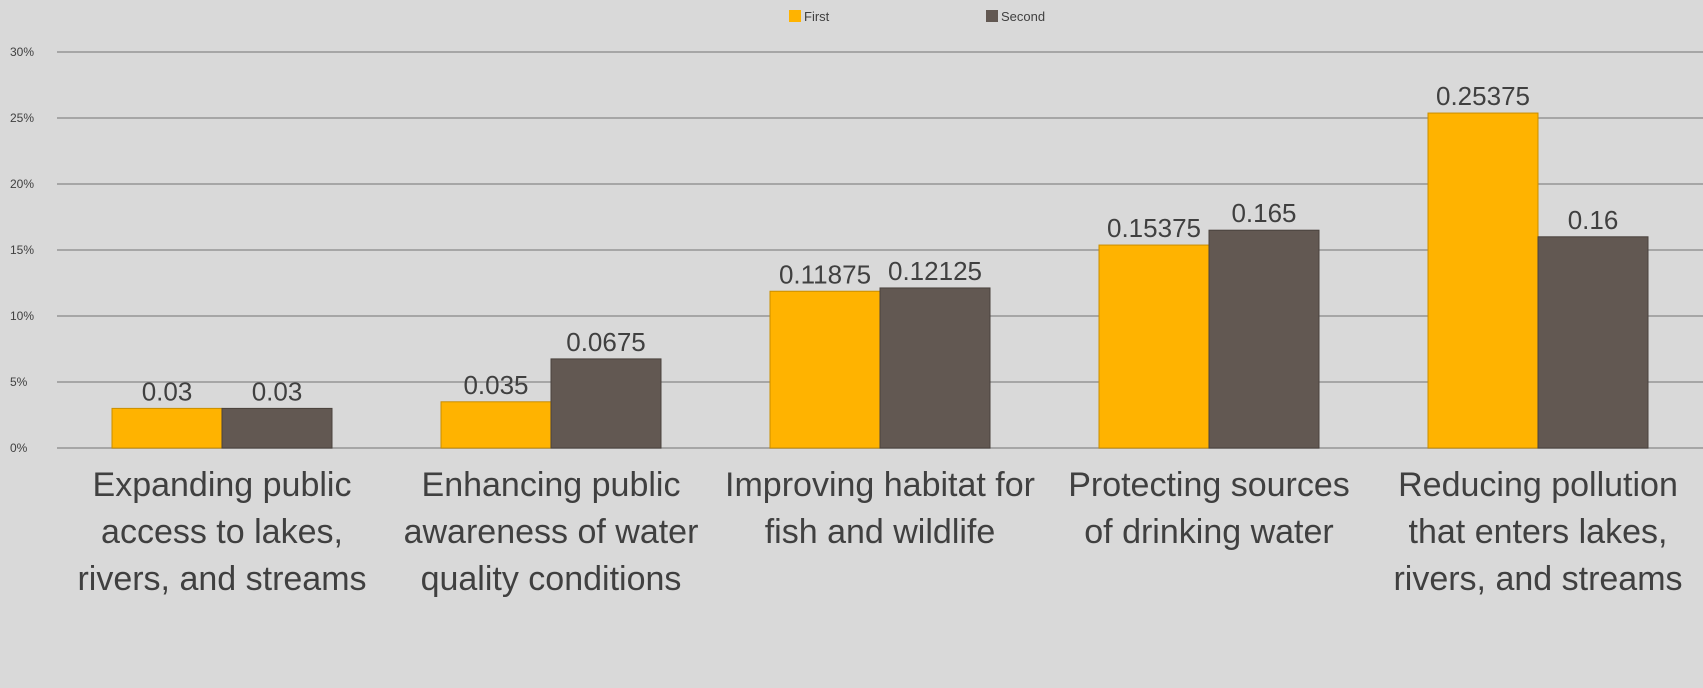  I want to click on y-tick-label: 20%, so click(22, 184).